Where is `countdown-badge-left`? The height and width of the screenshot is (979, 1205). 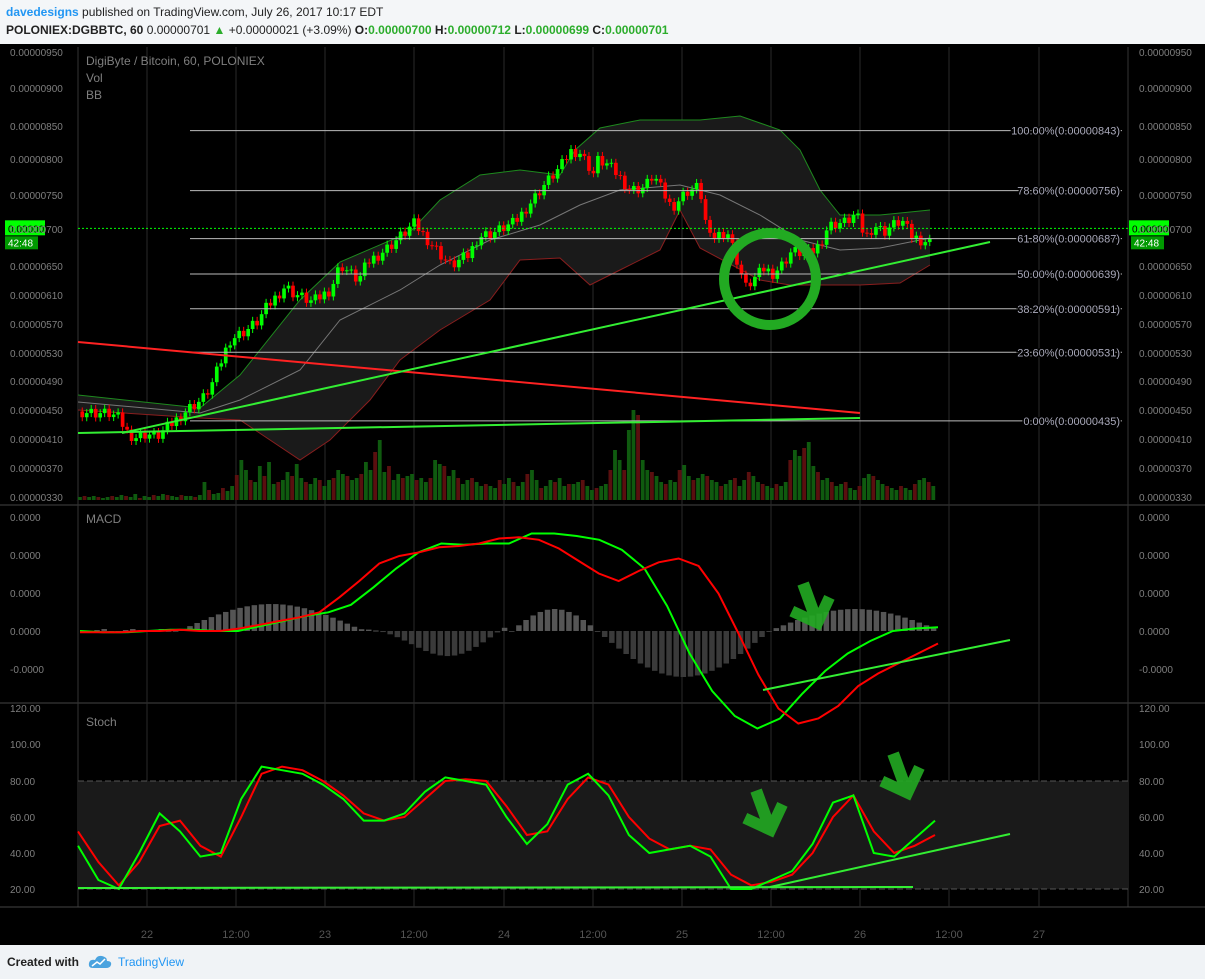 countdown-badge-left is located at coordinates (21, 243).